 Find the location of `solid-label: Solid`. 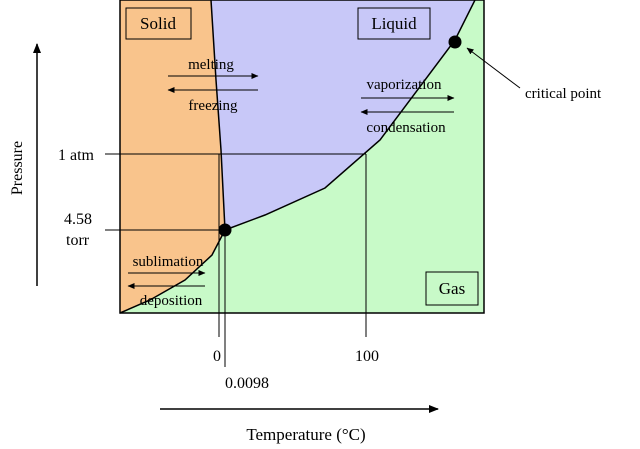

solid-label: Solid is located at coordinates (158, 23).